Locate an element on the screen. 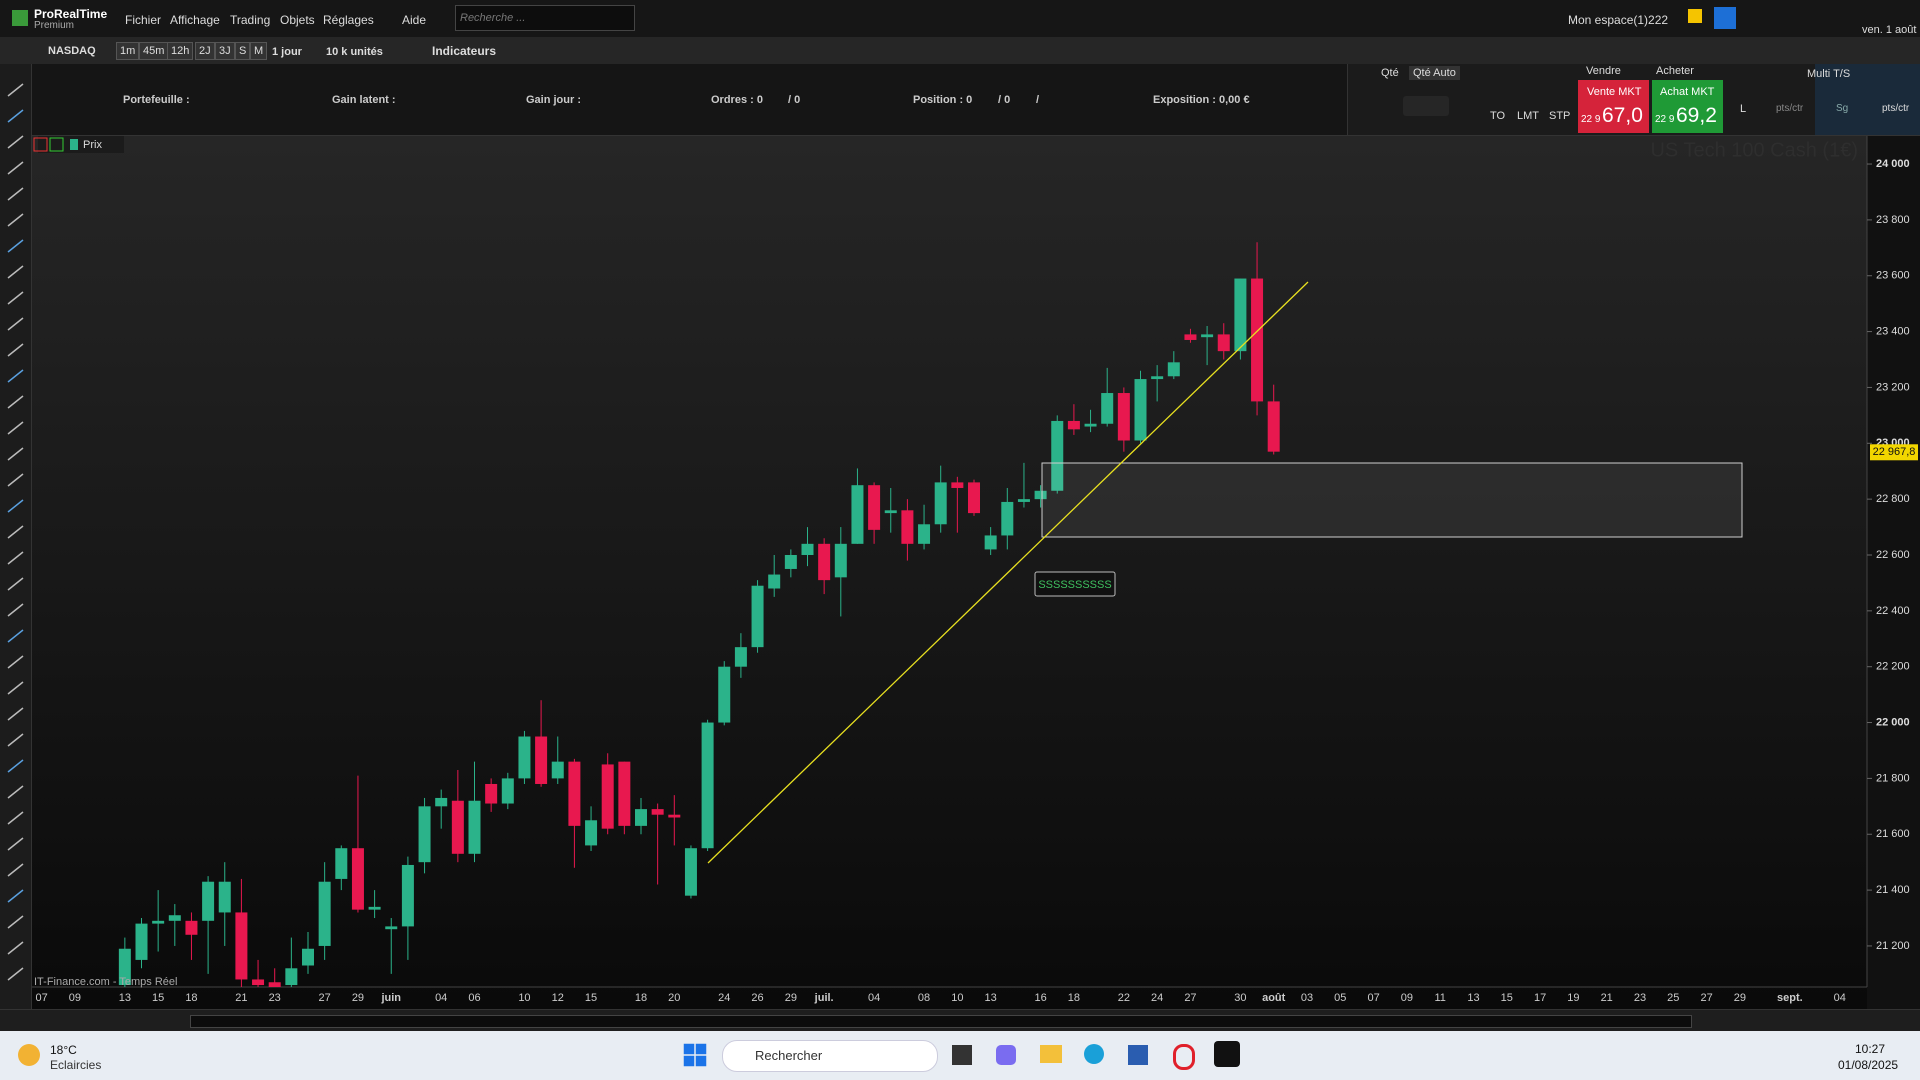  start-button is located at coordinates (689, 1049).